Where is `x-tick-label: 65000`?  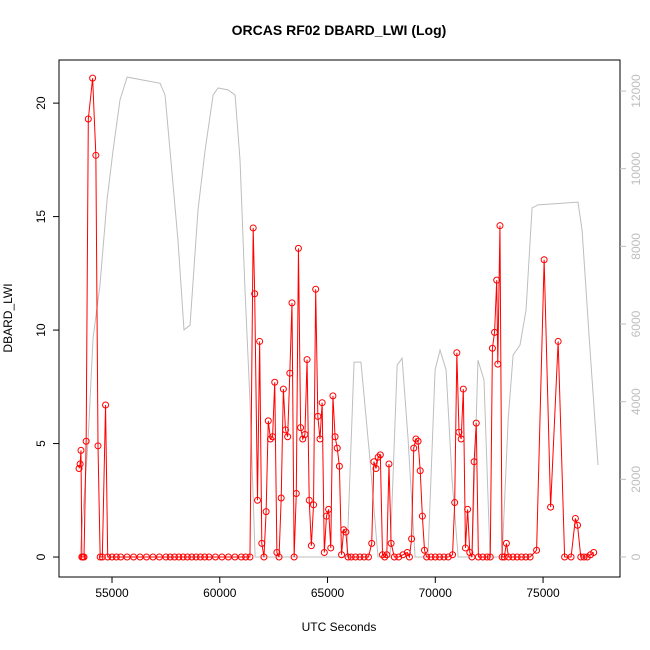
x-tick-label: 65000 is located at coordinates (328, 593).